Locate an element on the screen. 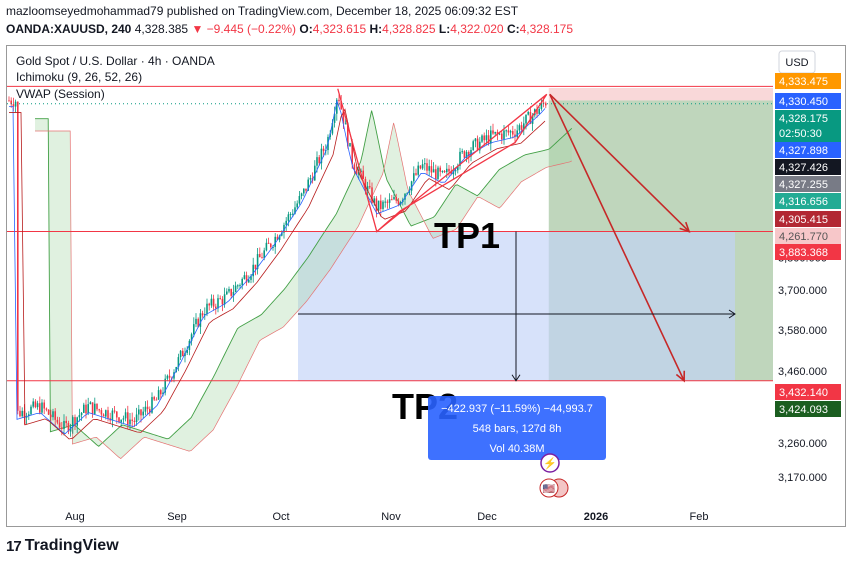 This screenshot has width=853, height=565. lightning-event-icon is located at coordinates (550, 463).